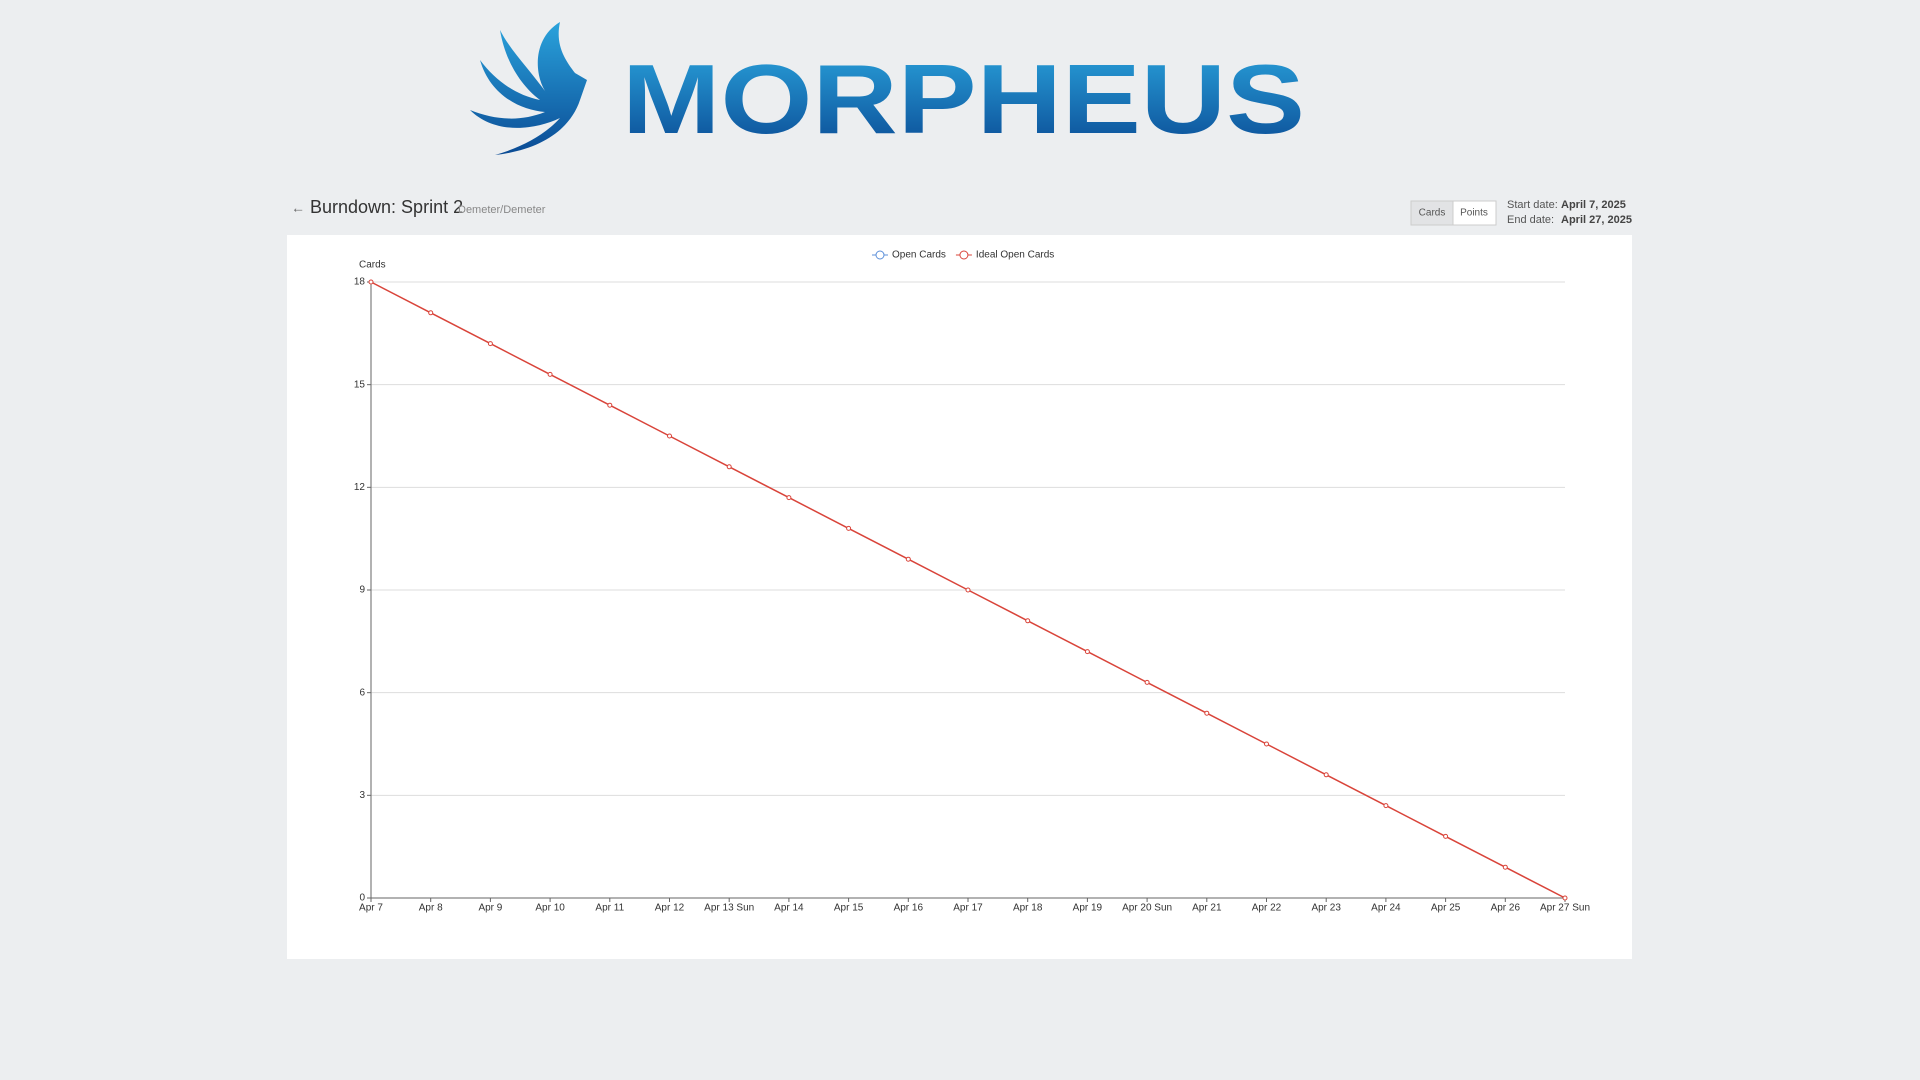  Describe the element at coordinates (909, 908) in the screenshot. I see `x-tick-label: Apr 16` at that location.